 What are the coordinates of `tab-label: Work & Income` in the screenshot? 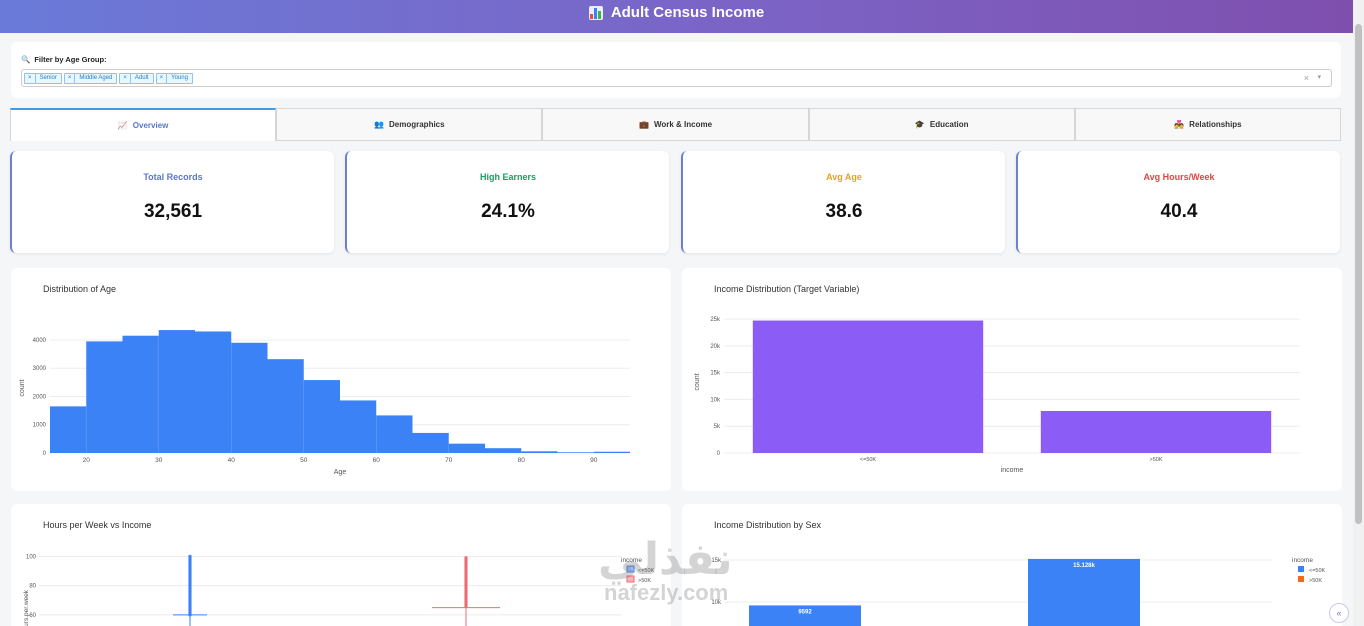 It's located at (683, 124).